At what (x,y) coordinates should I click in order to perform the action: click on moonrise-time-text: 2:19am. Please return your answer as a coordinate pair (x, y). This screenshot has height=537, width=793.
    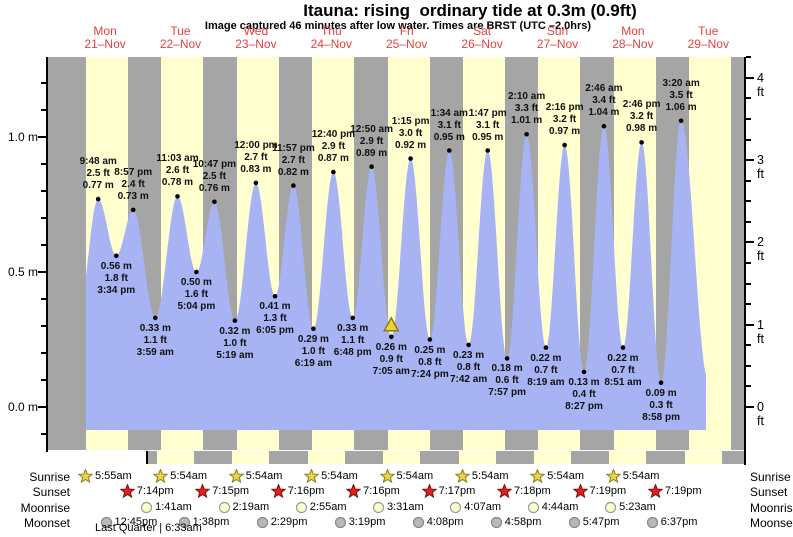
    Looking at the image, I should click on (251, 507).